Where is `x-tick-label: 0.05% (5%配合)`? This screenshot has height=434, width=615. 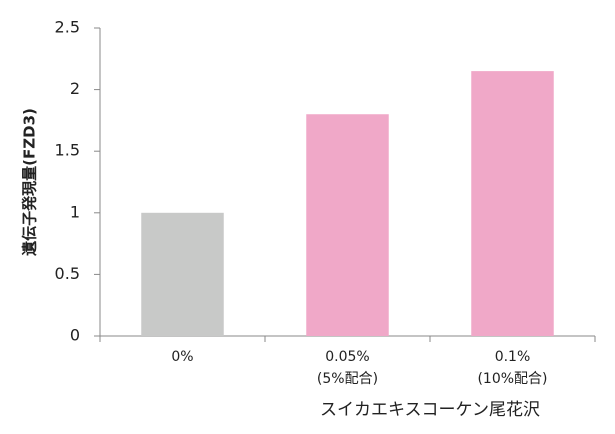
x-tick-label: 0.05% (5%配合) is located at coordinates (347, 368).